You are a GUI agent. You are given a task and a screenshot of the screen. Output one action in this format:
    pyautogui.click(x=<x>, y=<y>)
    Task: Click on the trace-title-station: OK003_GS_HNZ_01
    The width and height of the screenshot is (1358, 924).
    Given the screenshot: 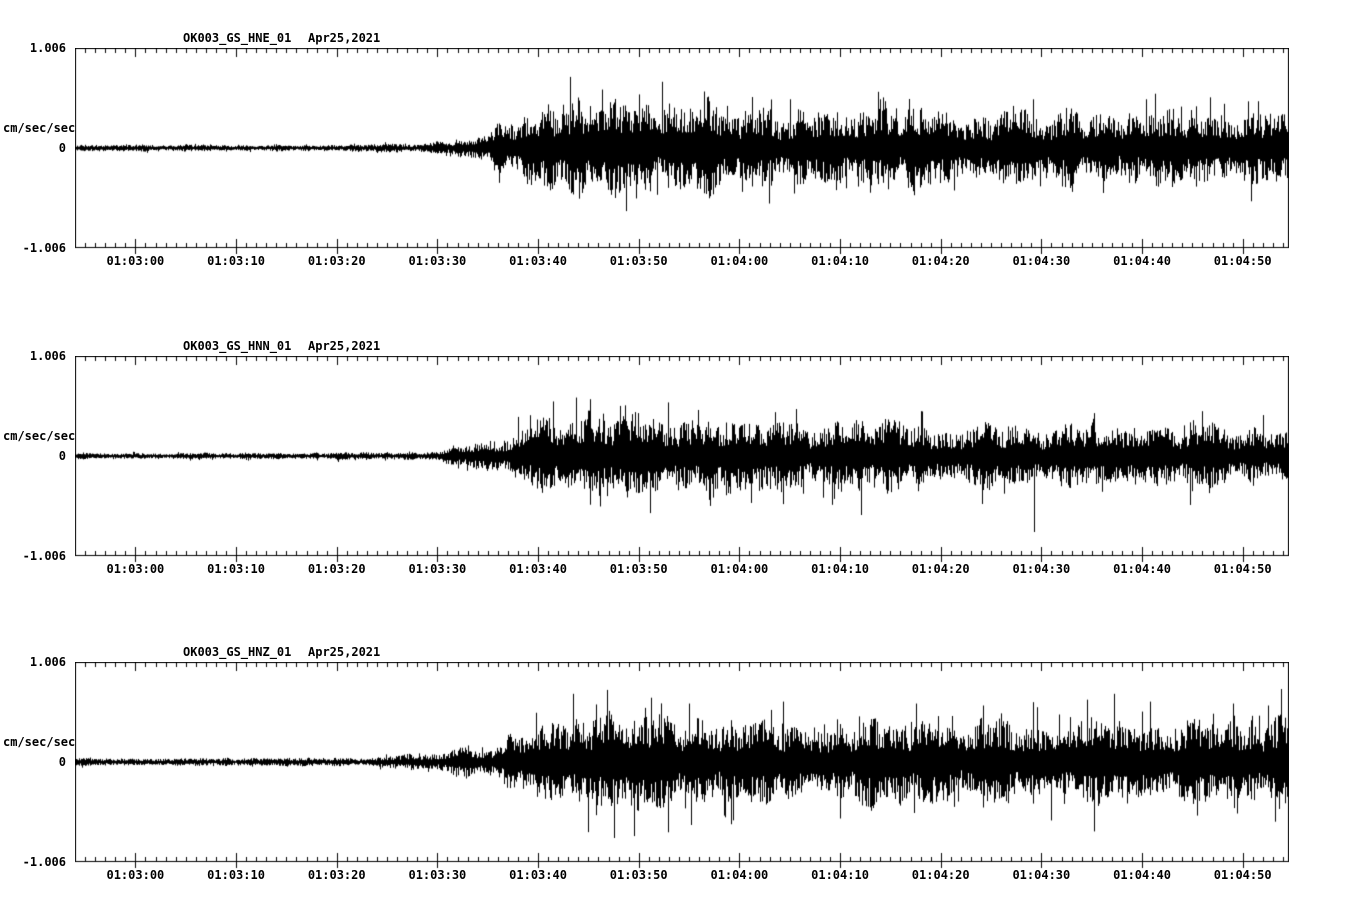 What is the action you would take?
    pyautogui.click(x=237, y=652)
    